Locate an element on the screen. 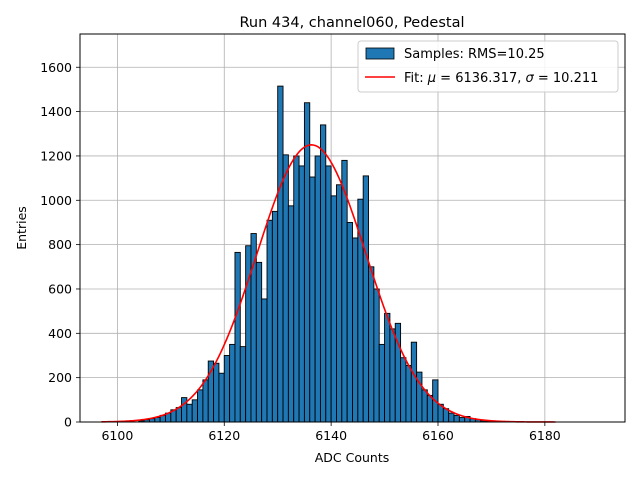 The height and width of the screenshot is (480, 640). y-tick-label: 1600 is located at coordinates (56, 67).